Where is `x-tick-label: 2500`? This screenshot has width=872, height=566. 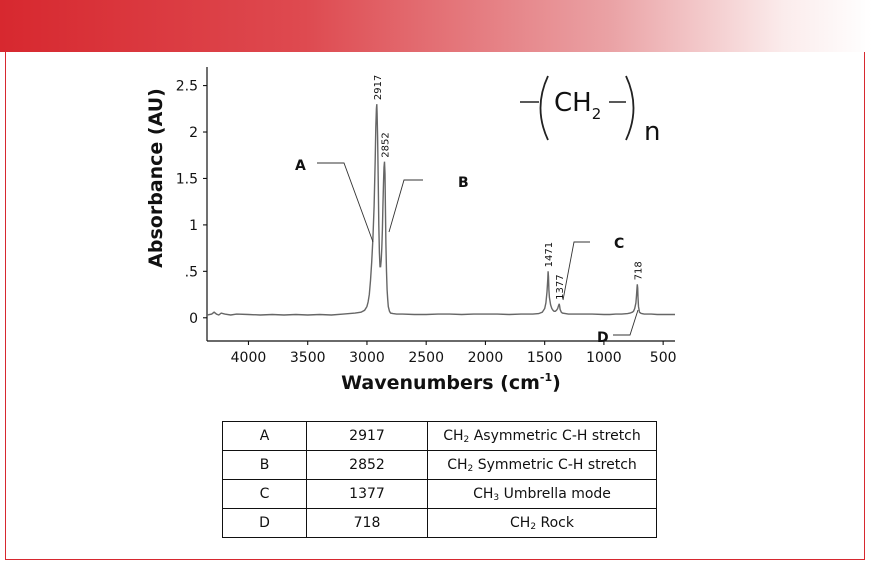 x-tick-label: 2500 is located at coordinates (426, 358).